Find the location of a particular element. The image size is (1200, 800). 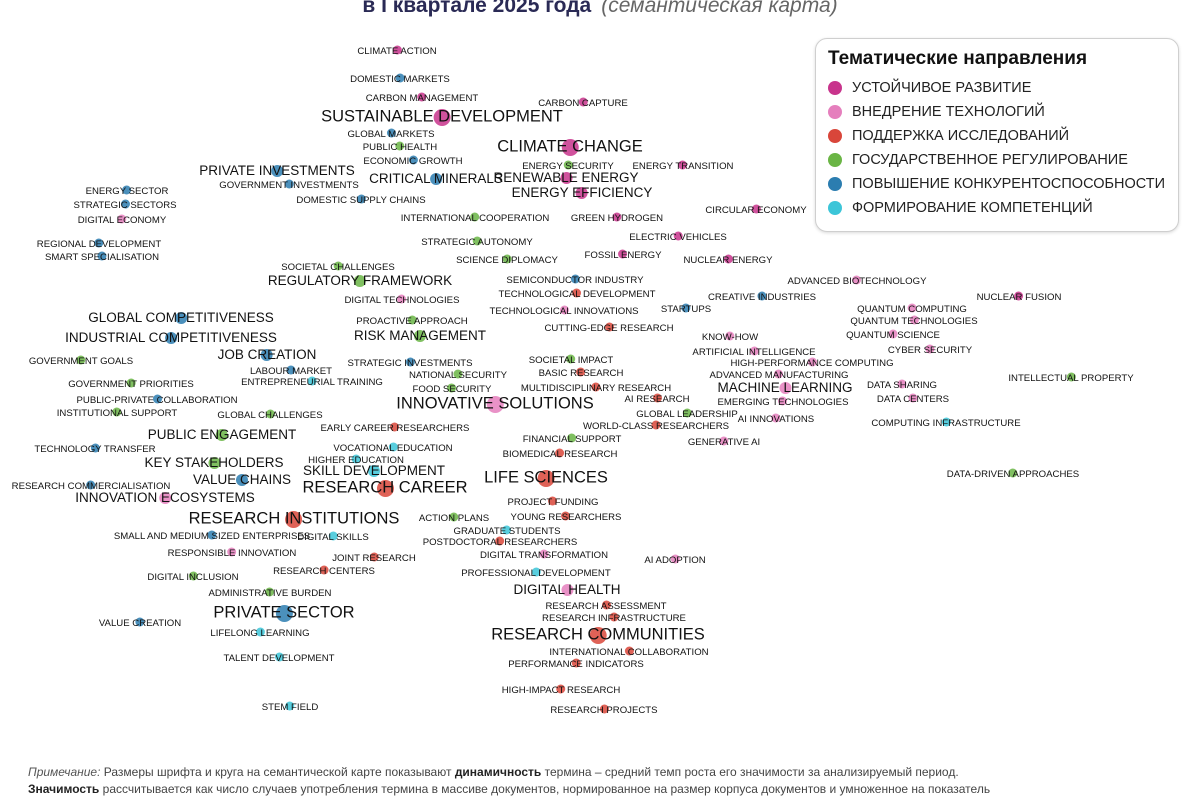

term-label: CRITICAL MINERALS is located at coordinates (436, 178).